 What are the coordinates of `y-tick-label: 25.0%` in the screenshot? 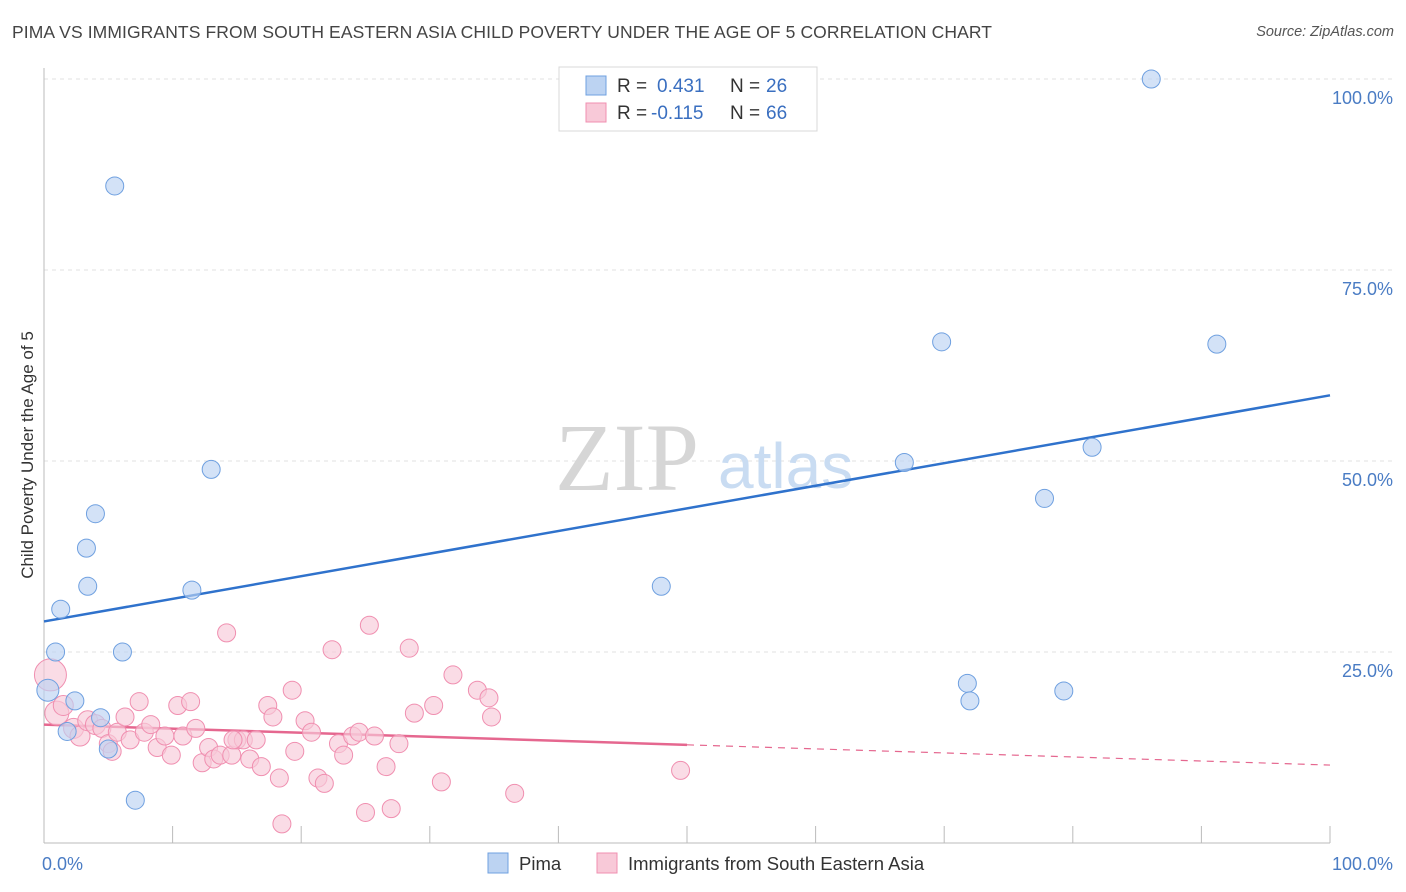 It's located at (1367, 671).